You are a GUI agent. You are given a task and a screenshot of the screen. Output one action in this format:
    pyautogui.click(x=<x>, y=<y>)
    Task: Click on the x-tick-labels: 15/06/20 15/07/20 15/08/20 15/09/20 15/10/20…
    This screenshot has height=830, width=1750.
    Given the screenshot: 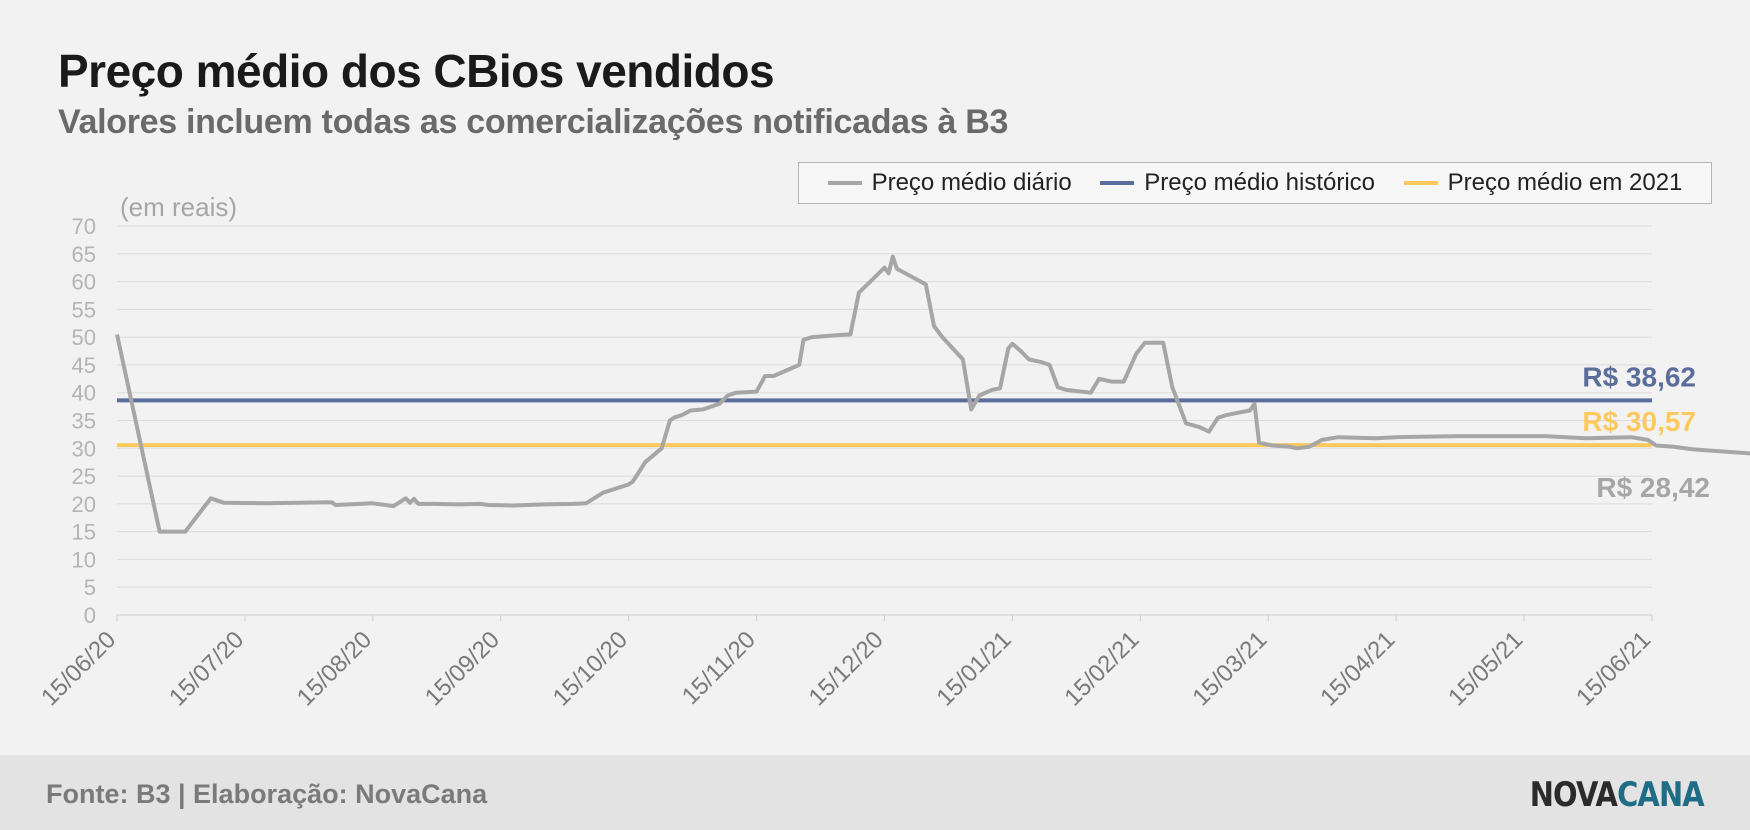 What is the action you would take?
    pyautogui.click(x=846, y=663)
    